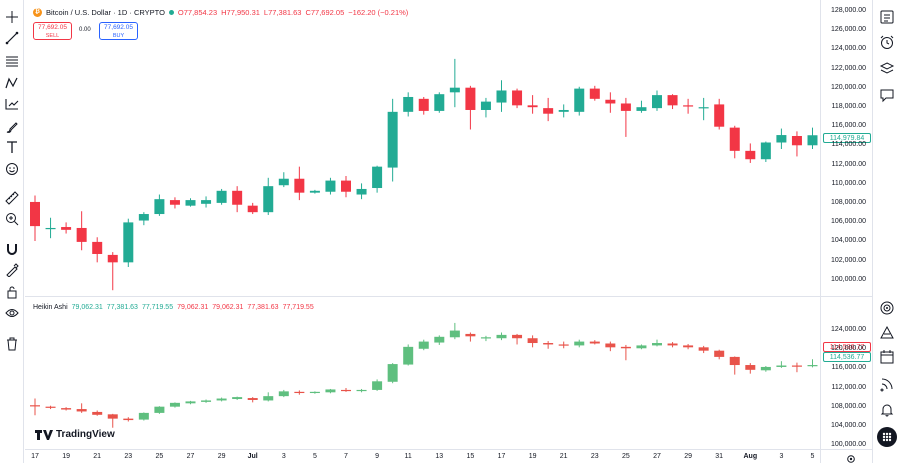 The height and width of the screenshot is (469, 900). Describe the element at coordinates (12, 61) in the screenshot. I see `fib-icon` at that location.